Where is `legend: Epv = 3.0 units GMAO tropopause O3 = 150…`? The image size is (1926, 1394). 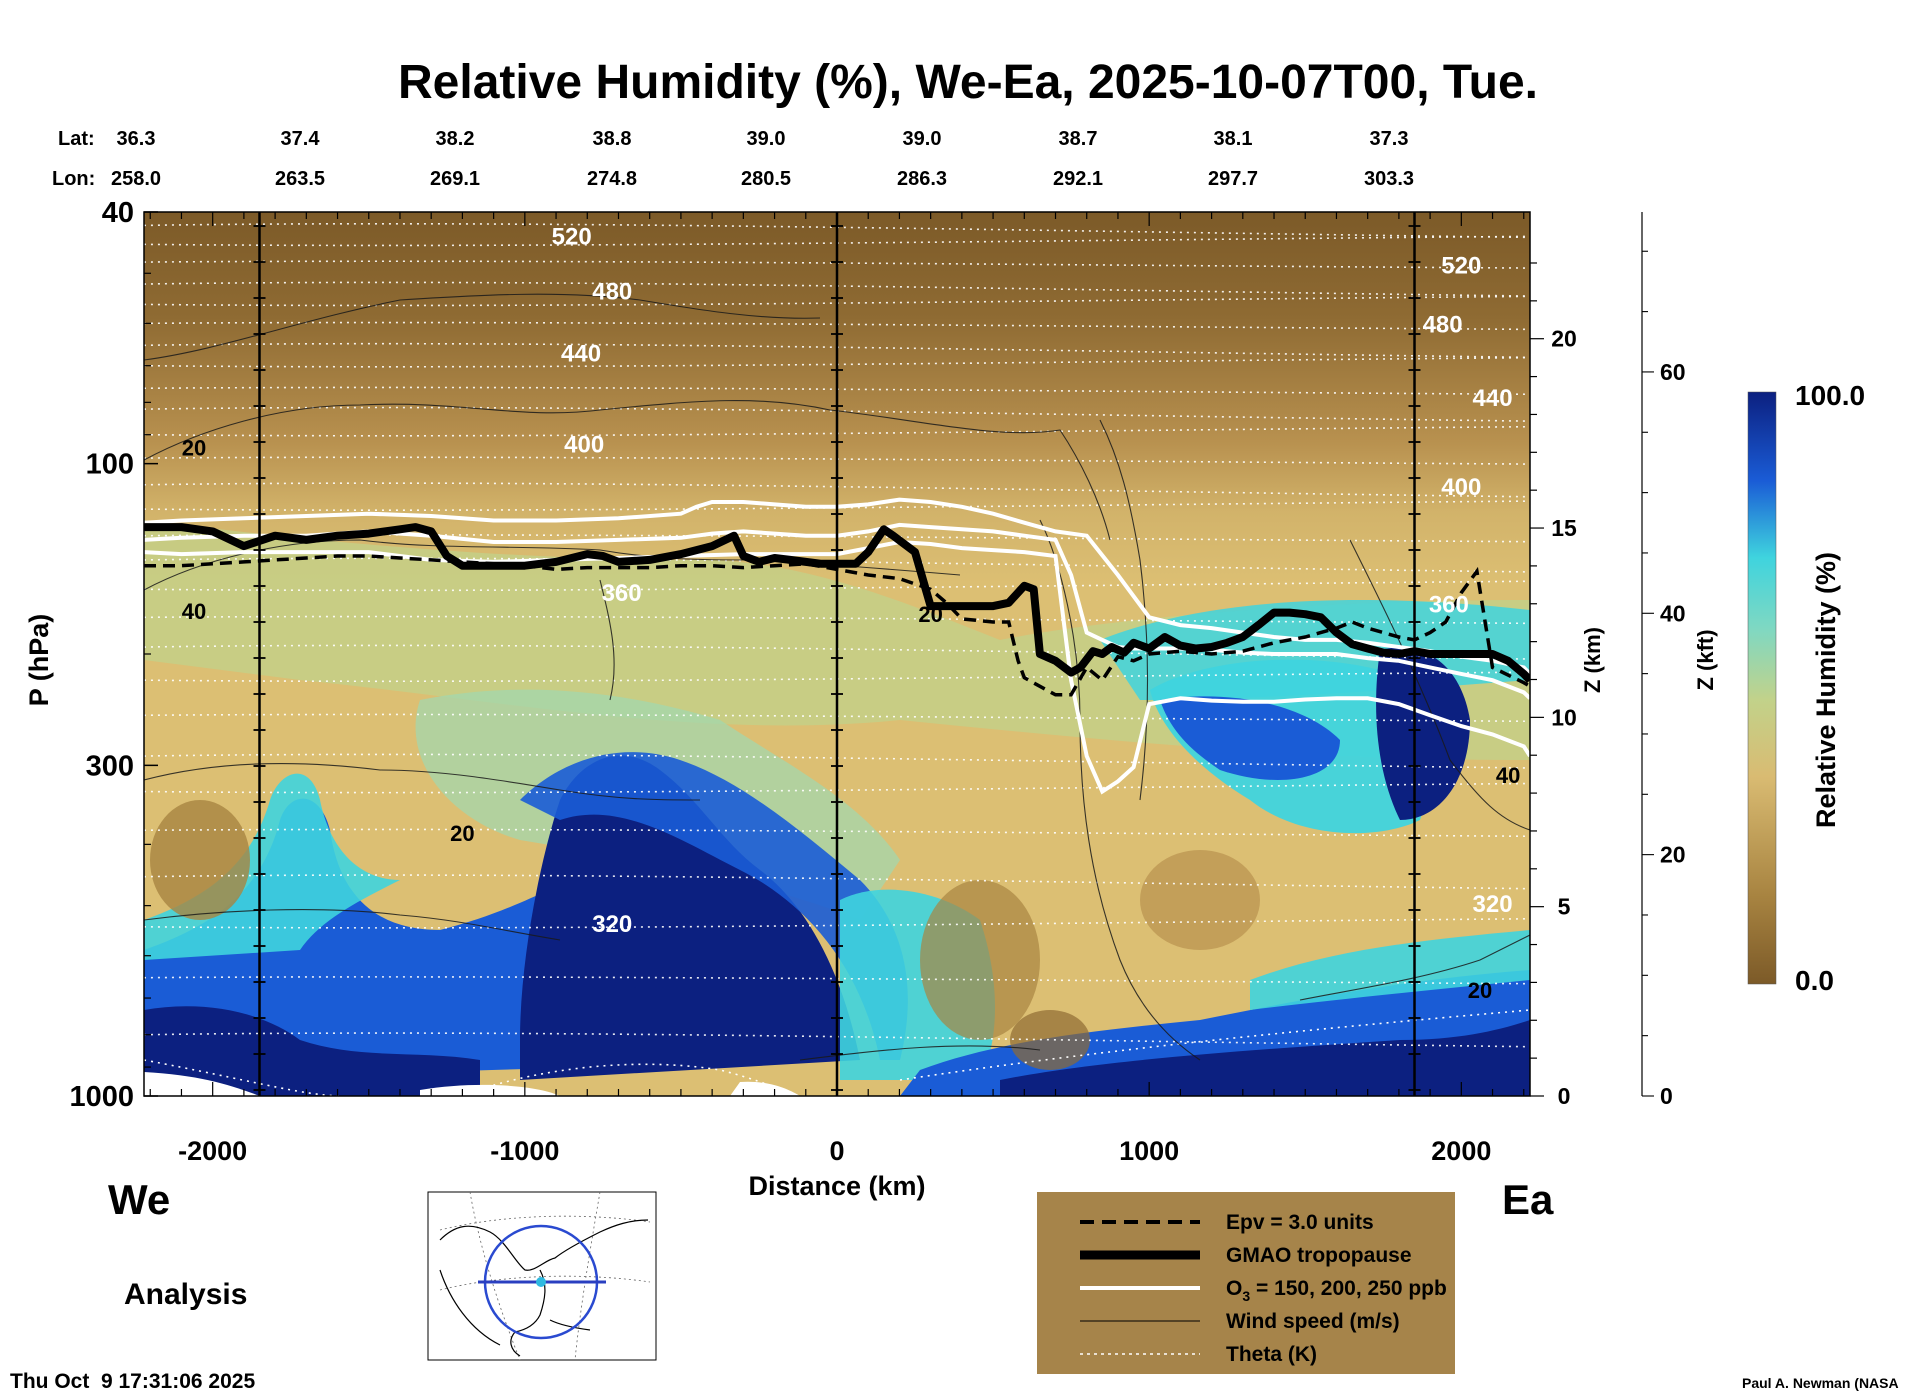
legend: Epv = 3.0 units GMAO tropopause O3 = 150… is located at coordinates (1246, 1283).